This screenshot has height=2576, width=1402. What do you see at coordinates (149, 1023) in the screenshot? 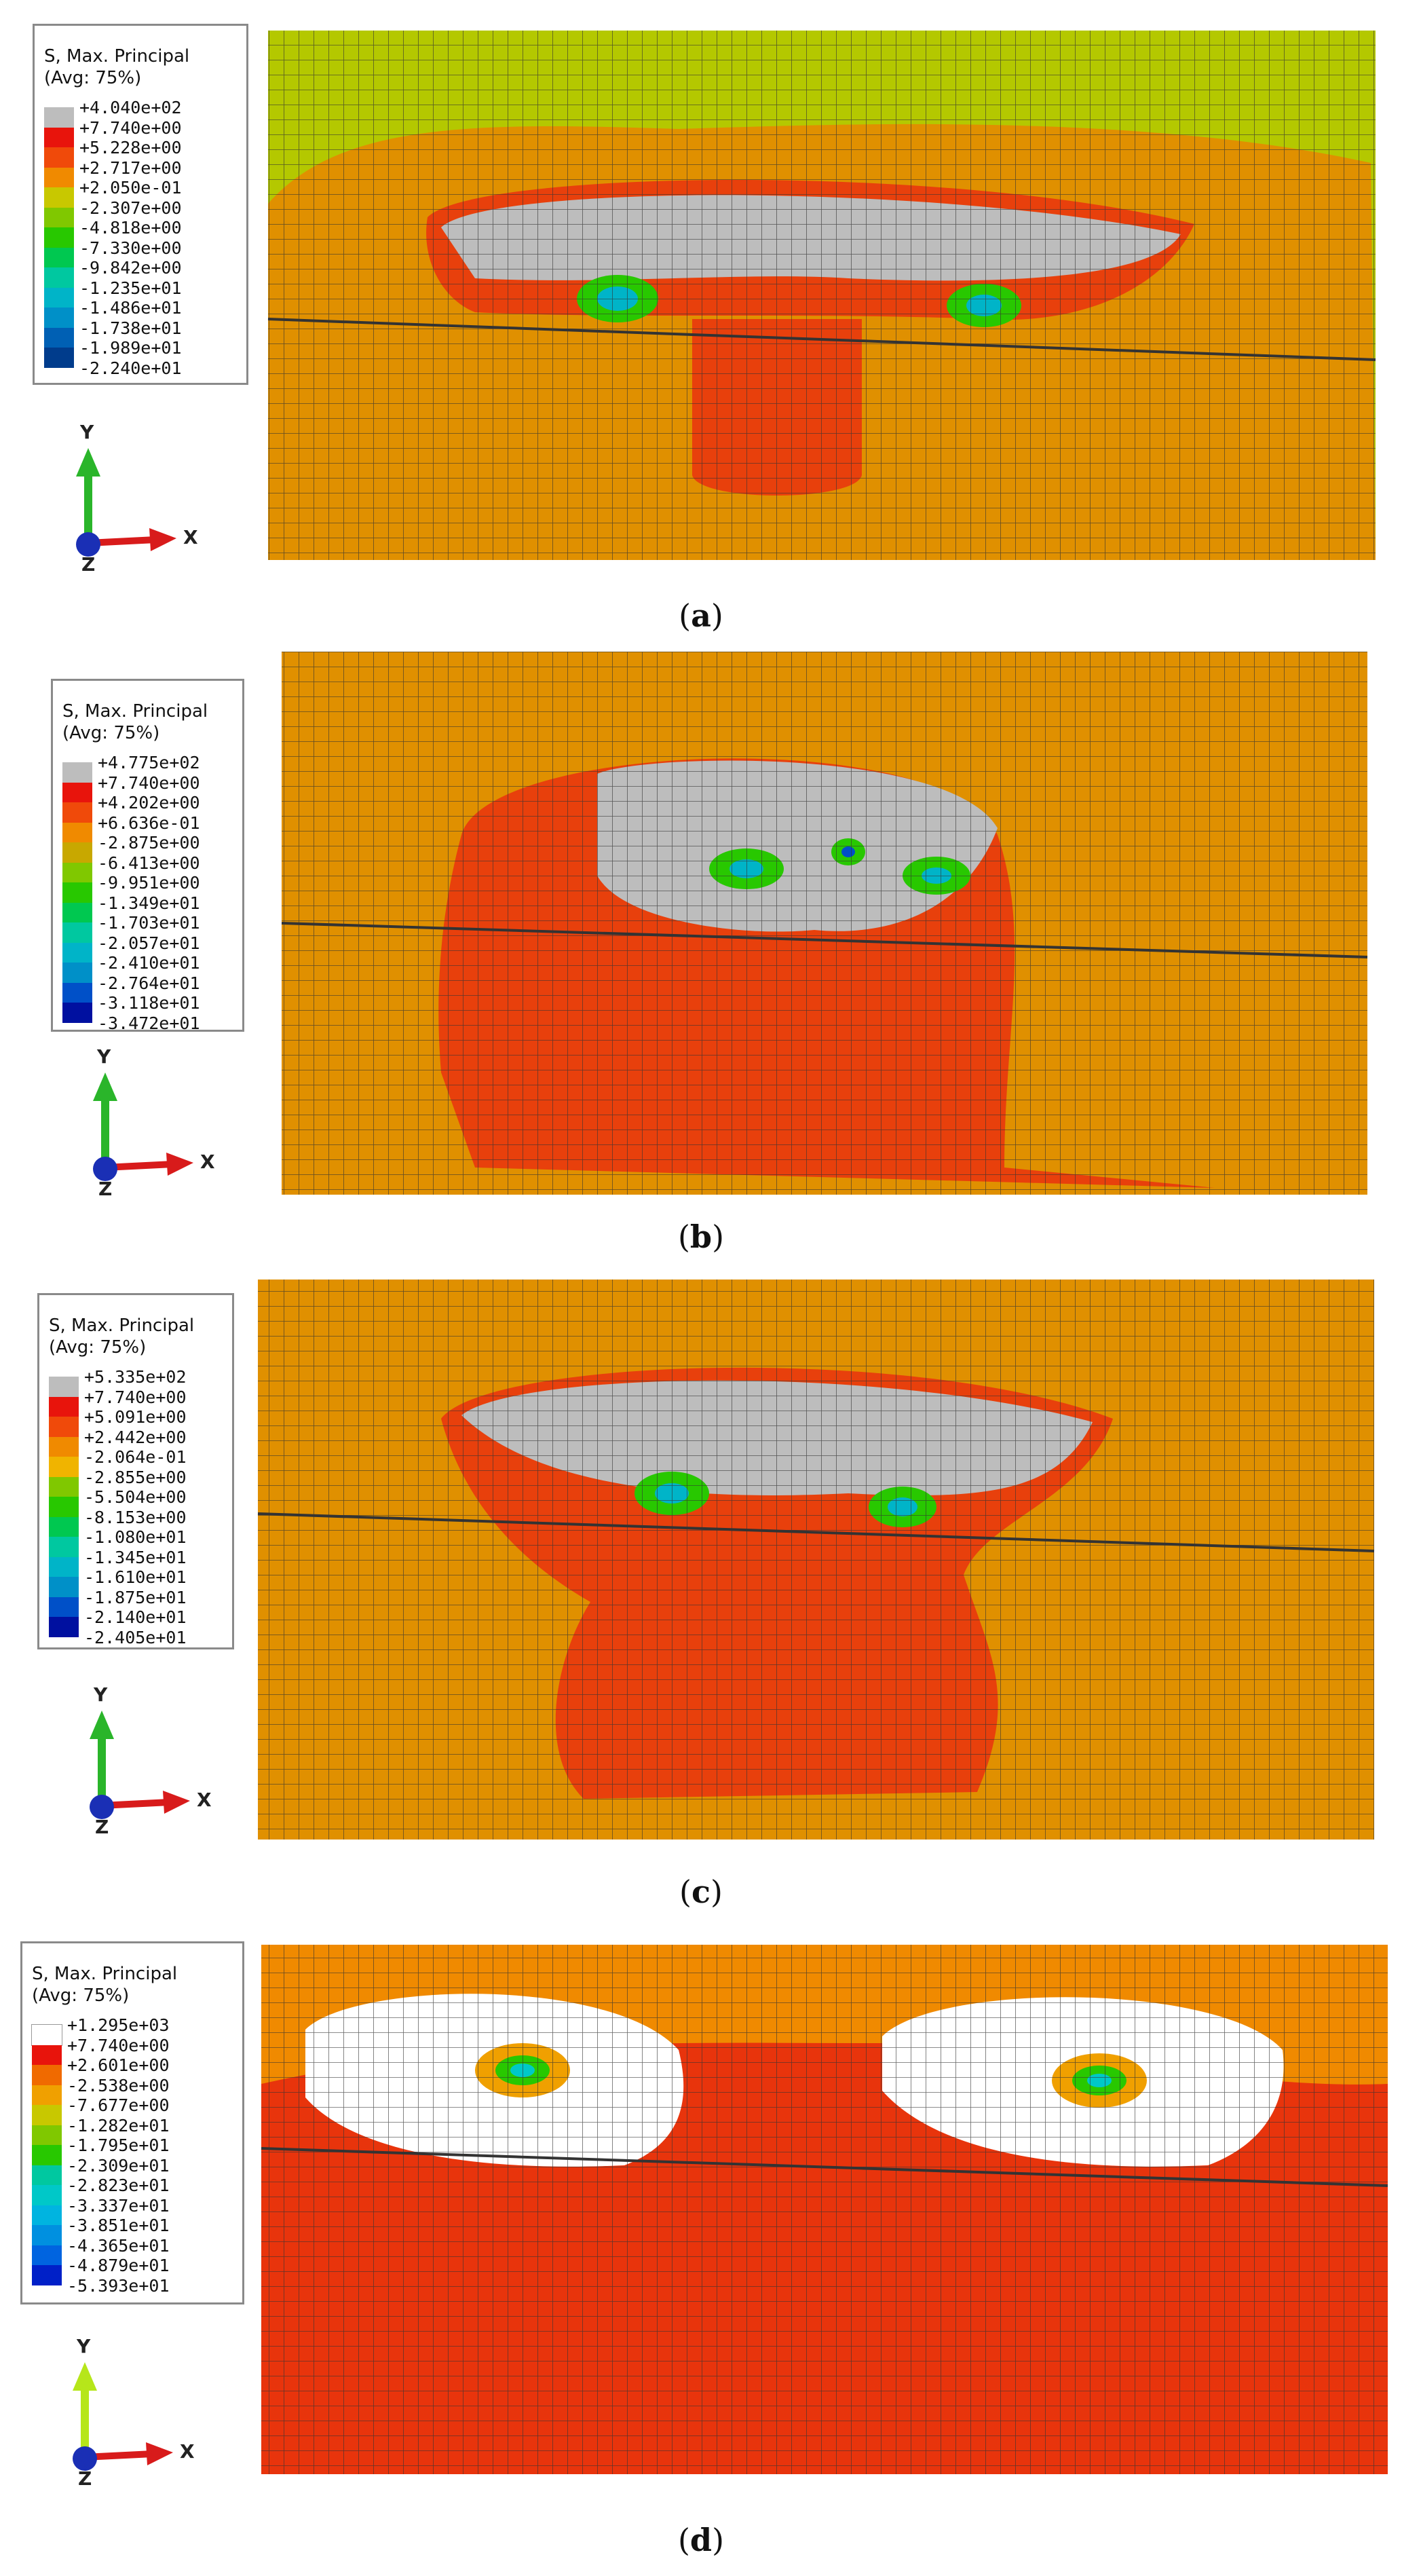
I see `legend-value: -3.472e+01` at bounding box center [149, 1023].